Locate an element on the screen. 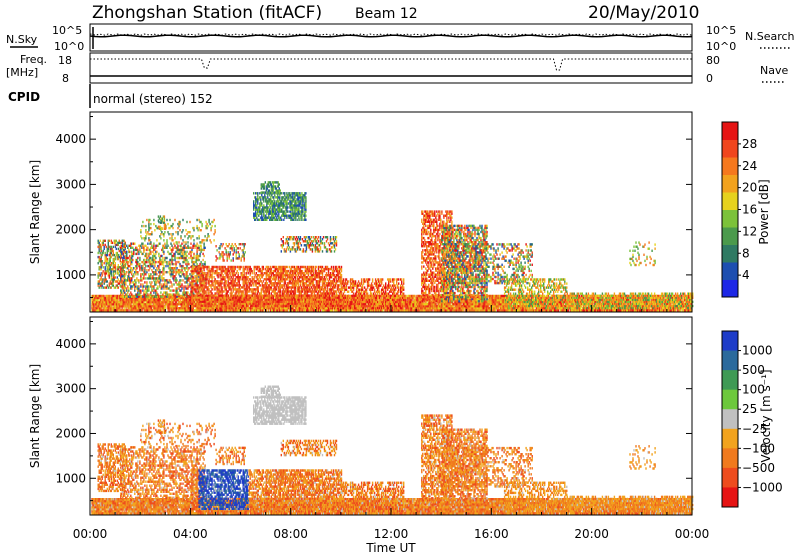  freq-tick-top: 18 is located at coordinates (65, 60).